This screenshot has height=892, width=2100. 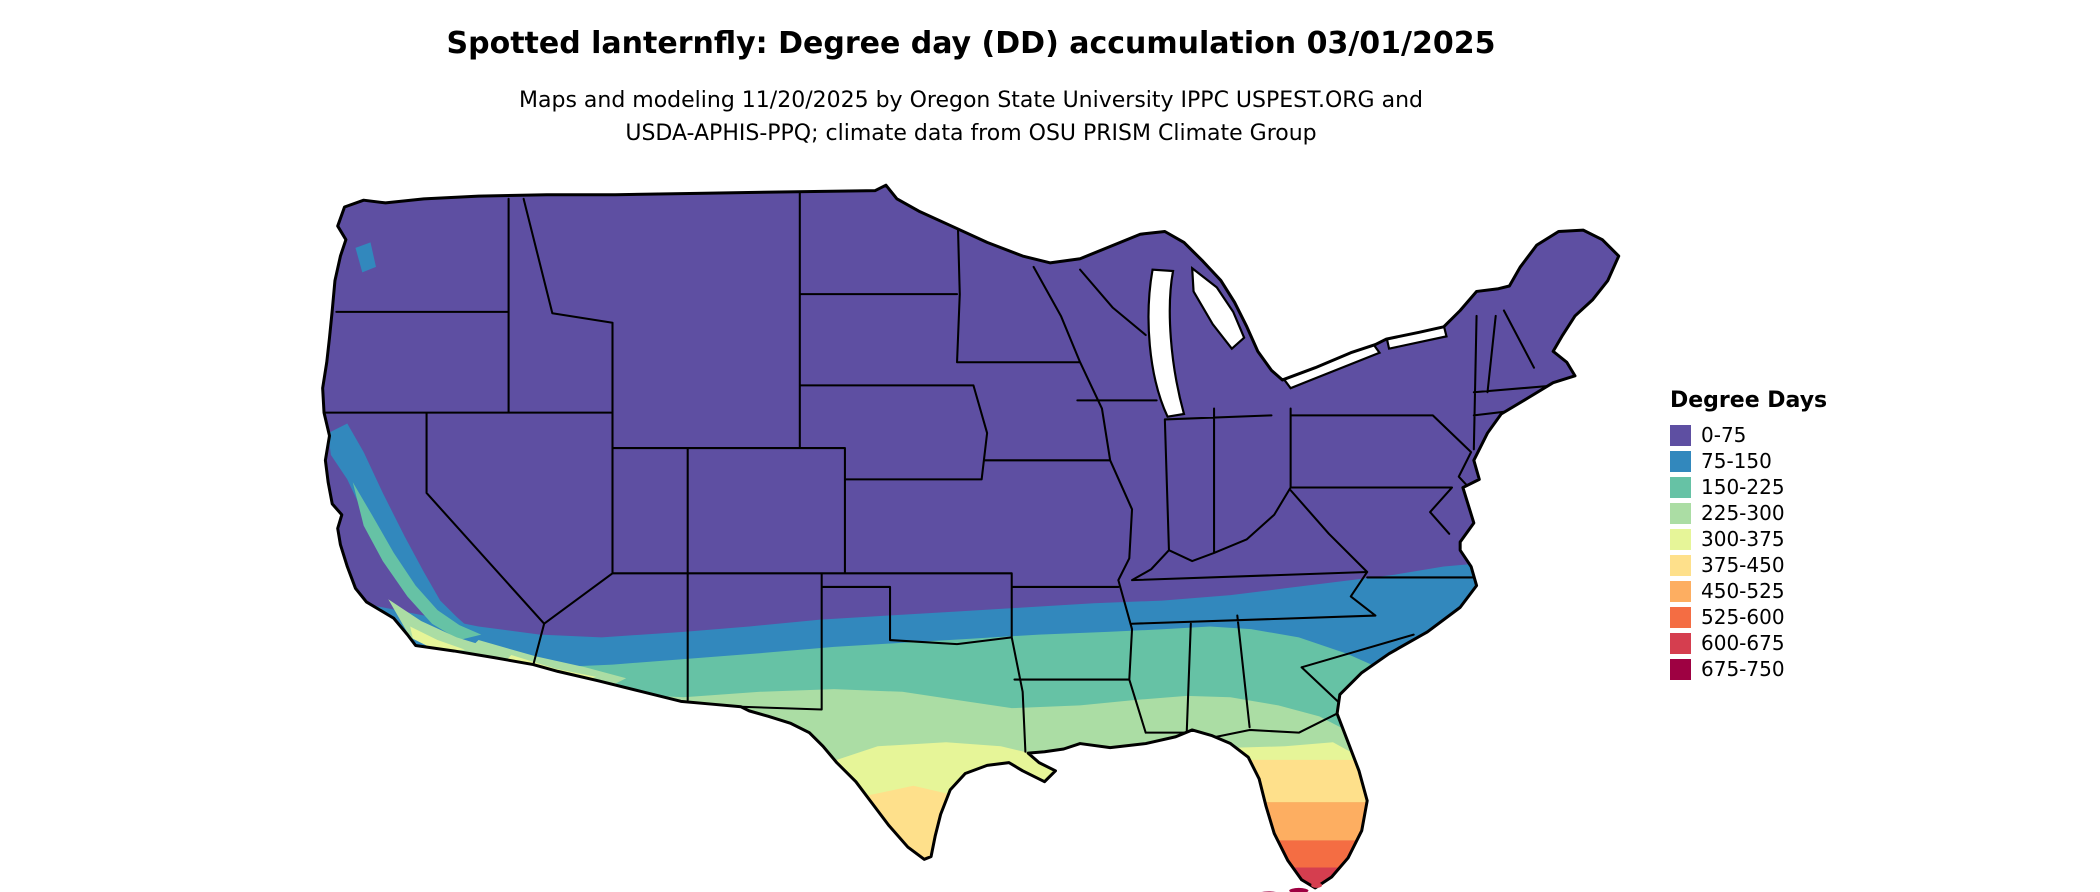 What do you see at coordinates (1218, 308) in the screenshot?
I see `lake-huron` at bounding box center [1218, 308].